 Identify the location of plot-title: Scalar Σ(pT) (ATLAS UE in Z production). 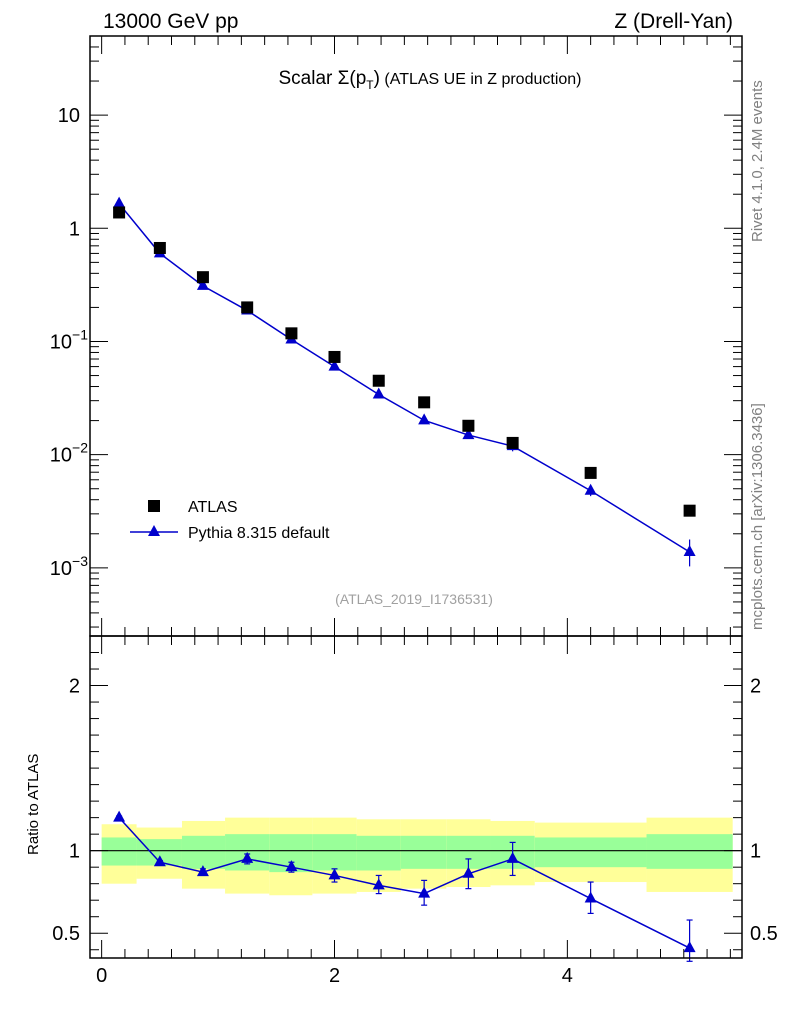
(429, 80).